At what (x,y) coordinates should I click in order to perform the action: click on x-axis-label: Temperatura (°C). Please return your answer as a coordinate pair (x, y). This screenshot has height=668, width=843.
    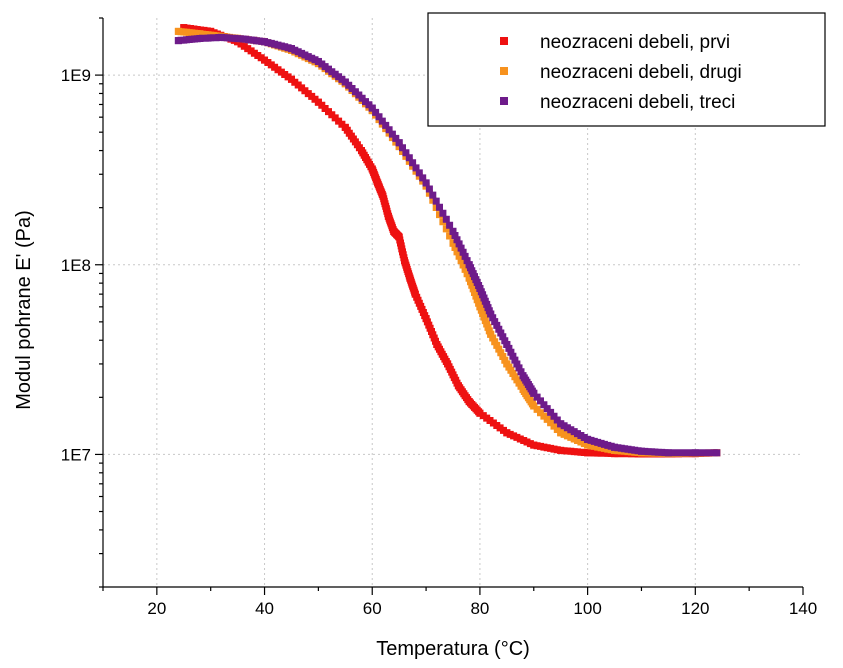
    Looking at the image, I should click on (453, 649).